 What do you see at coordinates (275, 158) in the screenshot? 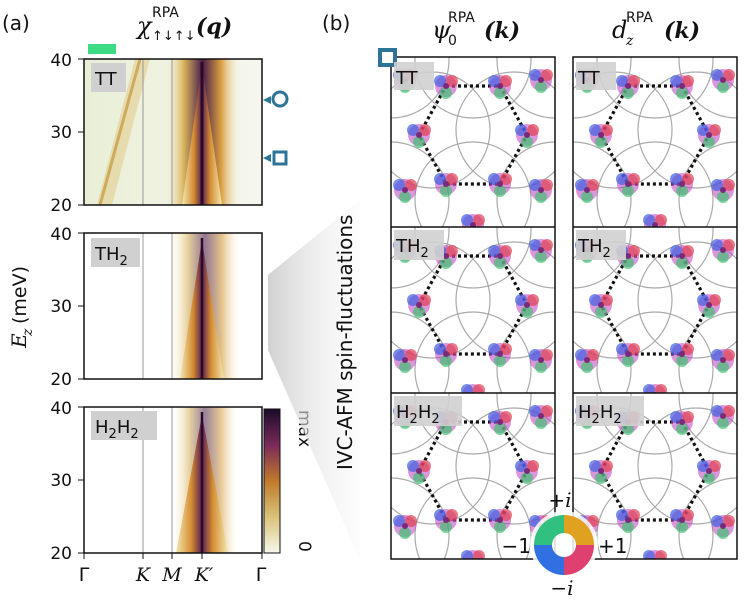
I see `square-marker` at bounding box center [275, 158].